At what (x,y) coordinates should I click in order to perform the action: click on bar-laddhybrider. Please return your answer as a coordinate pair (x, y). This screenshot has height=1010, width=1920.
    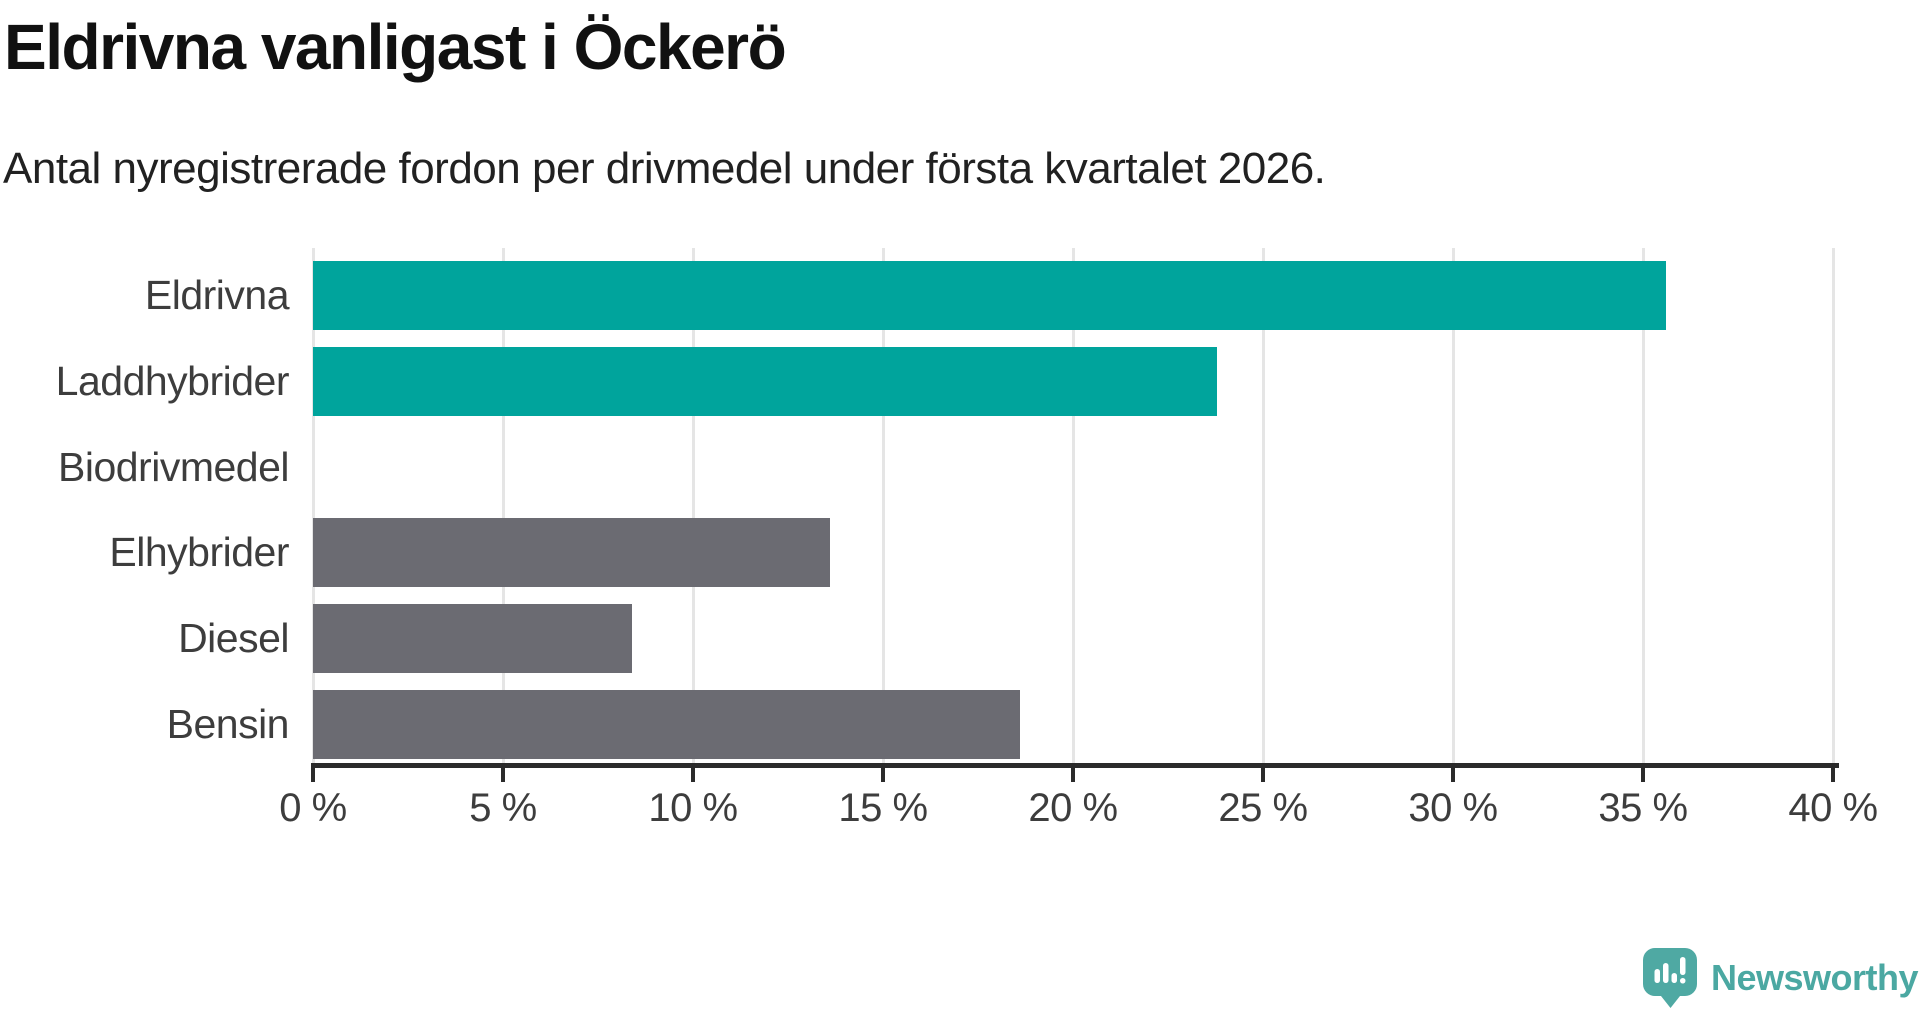
    Looking at the image, I should click on (765, 381).